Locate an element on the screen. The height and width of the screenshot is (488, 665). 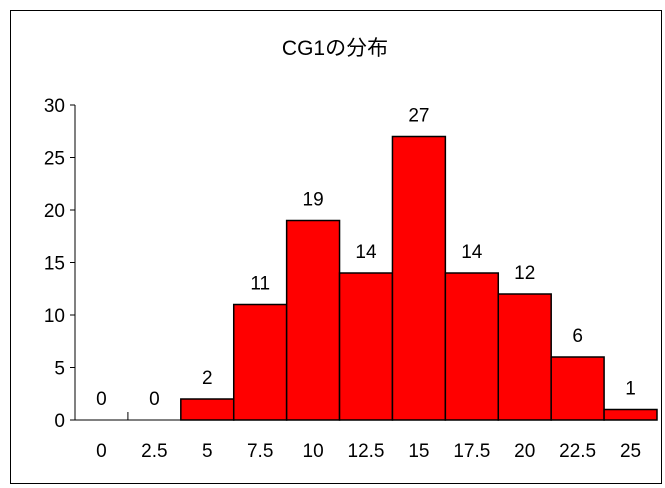
x-tick-label: 5 is located at coordinates (207, 451).